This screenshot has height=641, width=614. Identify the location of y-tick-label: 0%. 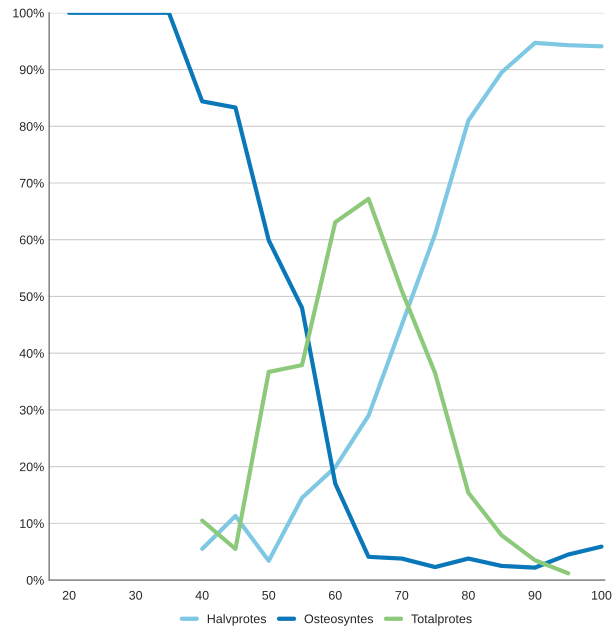
(35, 580).